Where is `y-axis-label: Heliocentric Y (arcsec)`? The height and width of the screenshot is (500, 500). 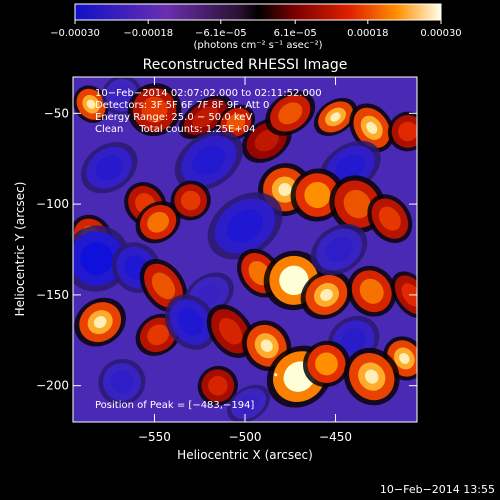
y-axis-label: Heliocentric Y (arcsec) is located at coordinates (20, 249).